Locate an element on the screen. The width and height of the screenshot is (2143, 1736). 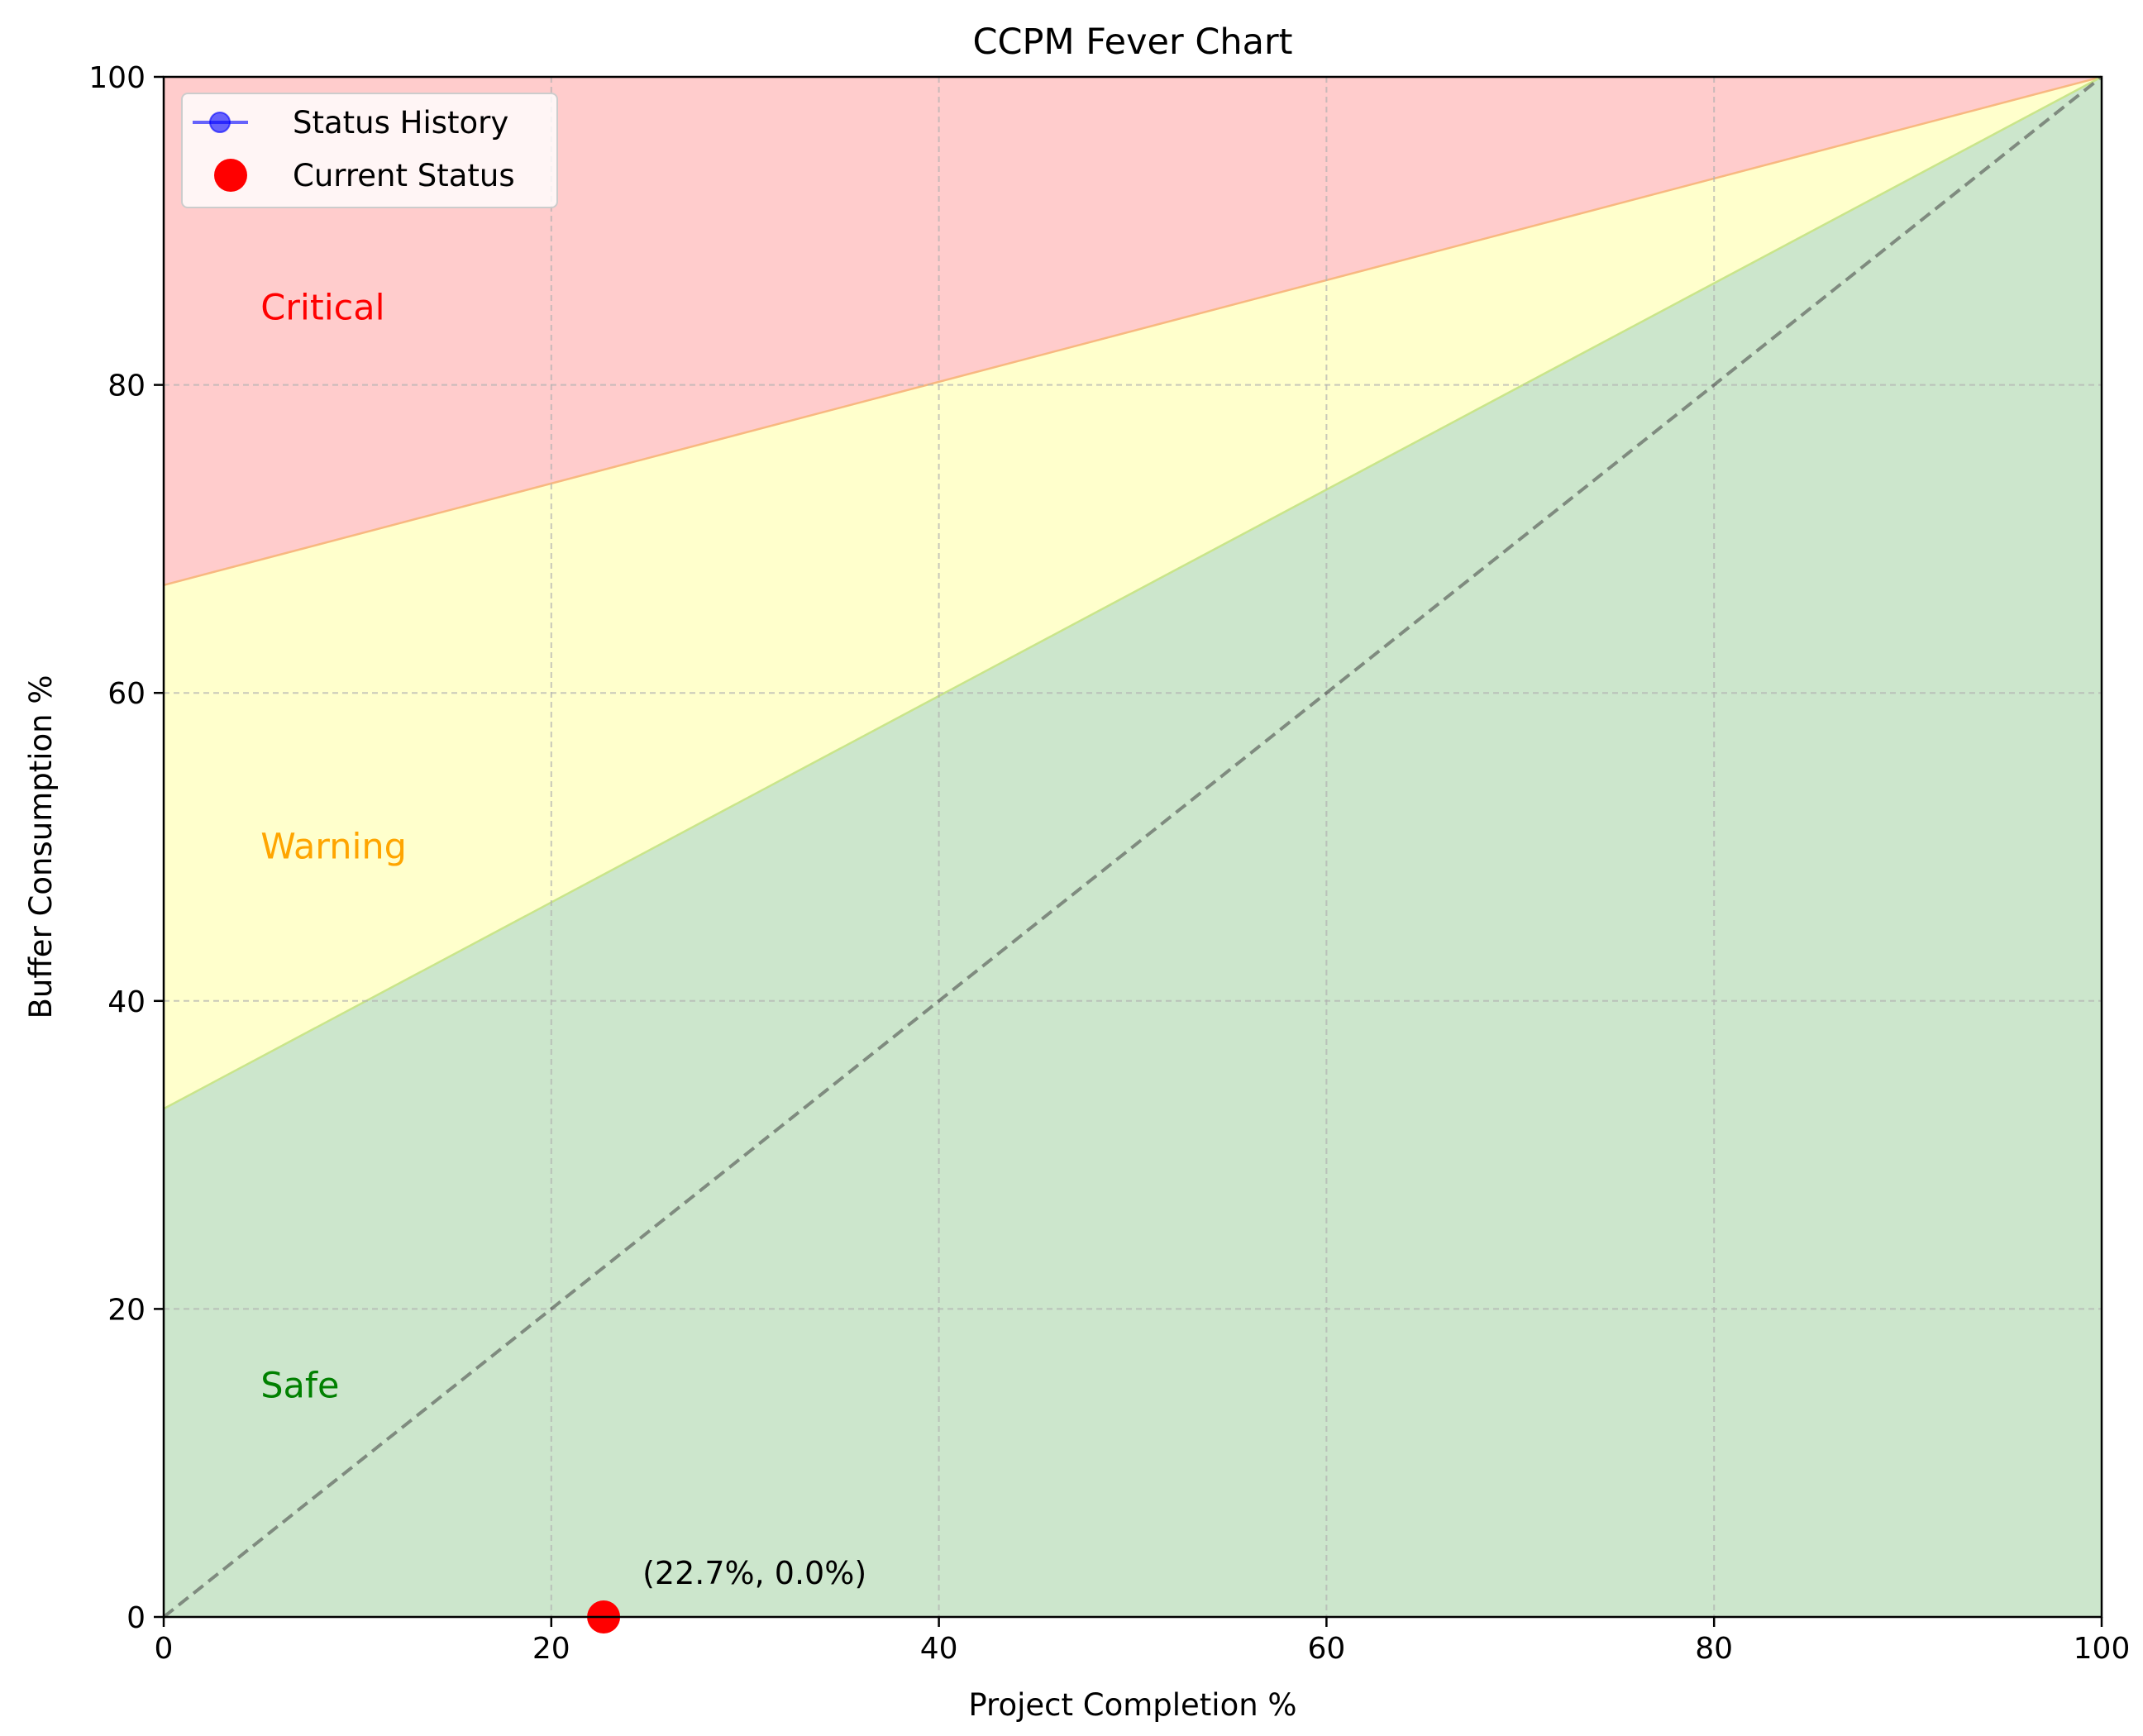
chart-title: CCPM Fever Chart is located at coordinates (1133, 42).